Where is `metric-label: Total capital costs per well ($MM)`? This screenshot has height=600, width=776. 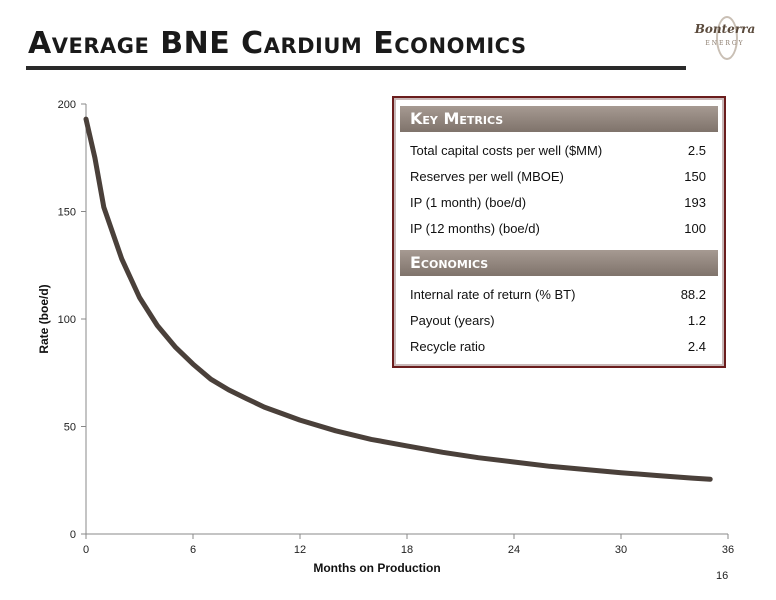
metric-label: Total capital costs per well ($MM) is located at coordinates (506, 150).